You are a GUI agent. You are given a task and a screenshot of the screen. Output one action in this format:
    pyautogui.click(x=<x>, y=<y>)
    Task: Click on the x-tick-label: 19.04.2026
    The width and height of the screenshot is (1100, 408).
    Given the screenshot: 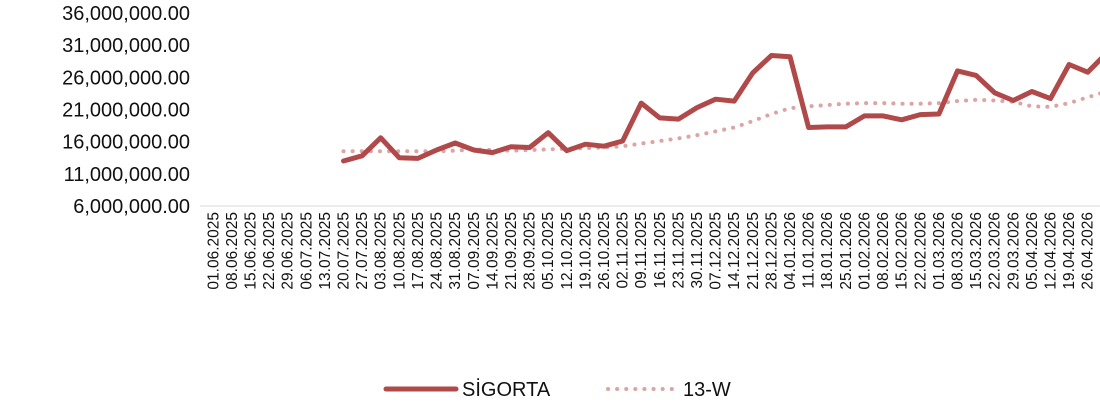 What is the action you would take?
    pyautogui.click(x=1069, y=251)
    